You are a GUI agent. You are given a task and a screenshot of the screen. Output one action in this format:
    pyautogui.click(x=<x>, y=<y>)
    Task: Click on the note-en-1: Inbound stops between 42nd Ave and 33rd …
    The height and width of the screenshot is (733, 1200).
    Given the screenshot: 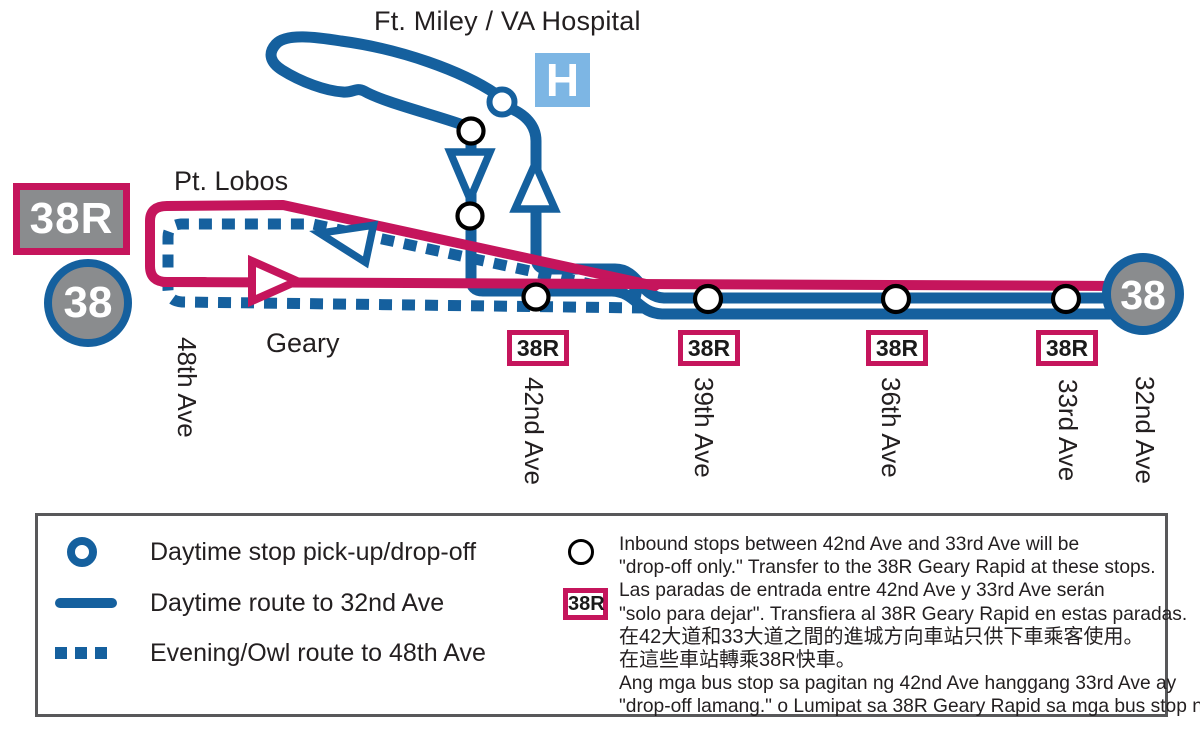 What is the action you would take?
    pyautogui.click(x=849, y=544)
    